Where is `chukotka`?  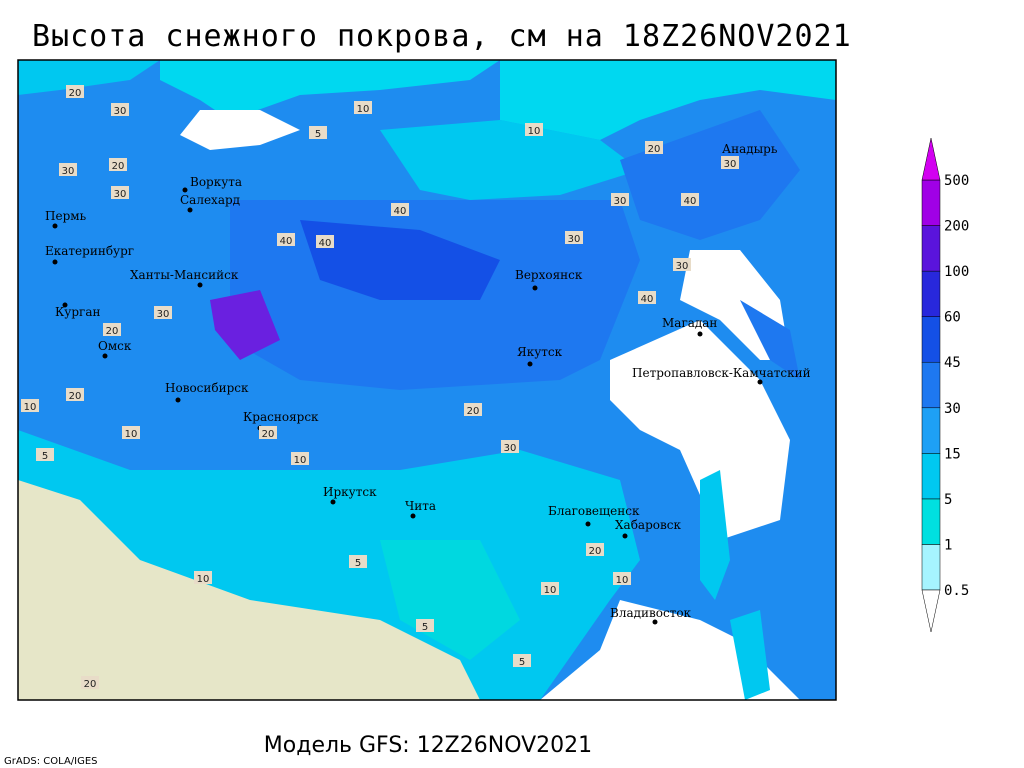 chukotka is located at coordinates (710, 175).